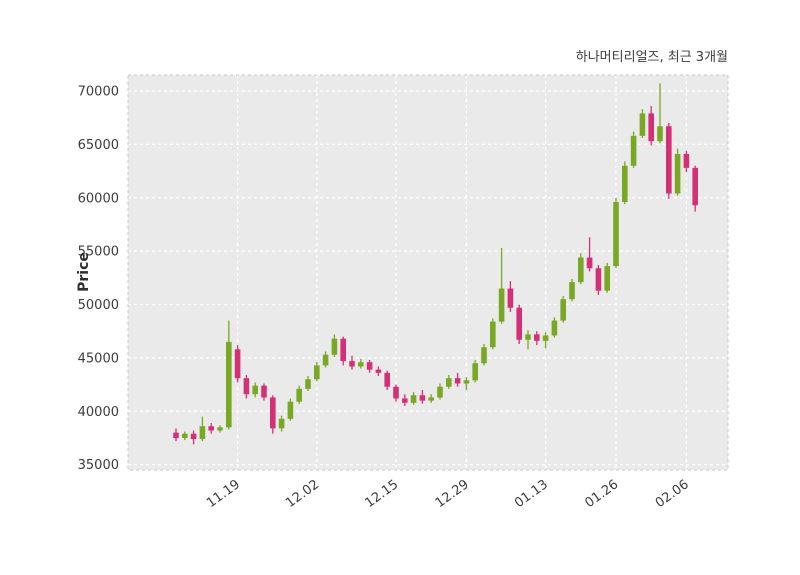  What do you see at coordinates (98, 358) in the screenshot?
I see `y-tick-label: 45000` at bounding box center [98, 358].